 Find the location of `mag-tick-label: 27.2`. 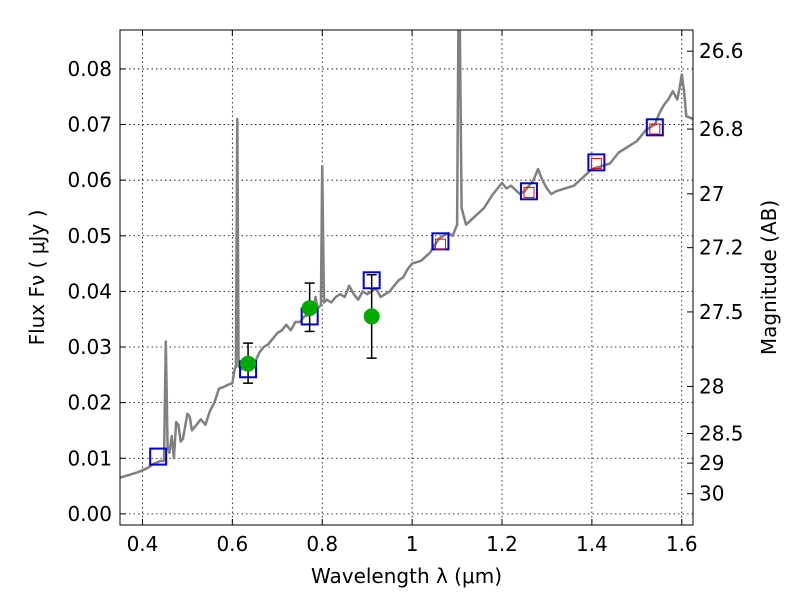

mag-tick-label: 27.2 is located at coordinates (721, 248).